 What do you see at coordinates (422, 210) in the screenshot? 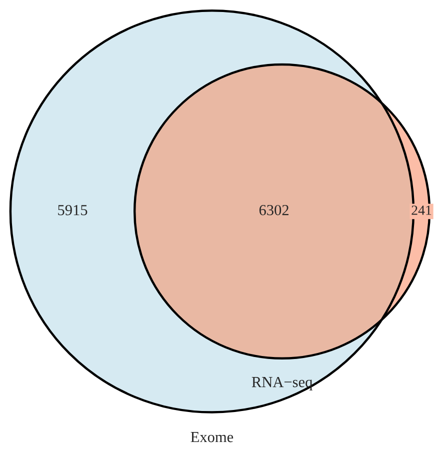
I see `data-label: 241` at bounding box center [422, 210].